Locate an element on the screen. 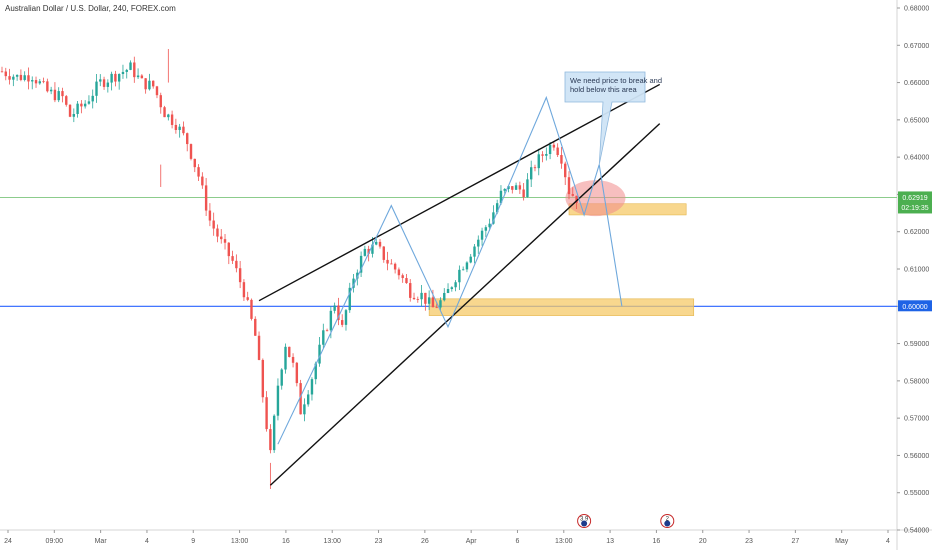 This screenshot has height=550, width=932. y-tick-label: 0.62000 is located at coordinates (916, 232).